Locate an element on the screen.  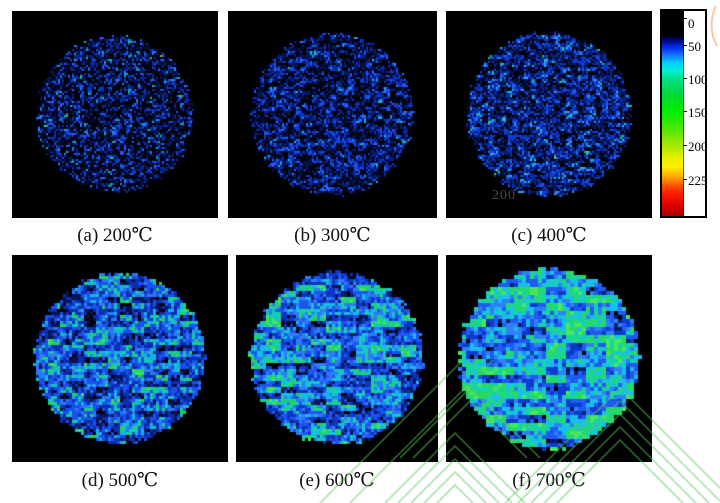
caption-a: (a) 200℃ is located at coordinates (115, 235).